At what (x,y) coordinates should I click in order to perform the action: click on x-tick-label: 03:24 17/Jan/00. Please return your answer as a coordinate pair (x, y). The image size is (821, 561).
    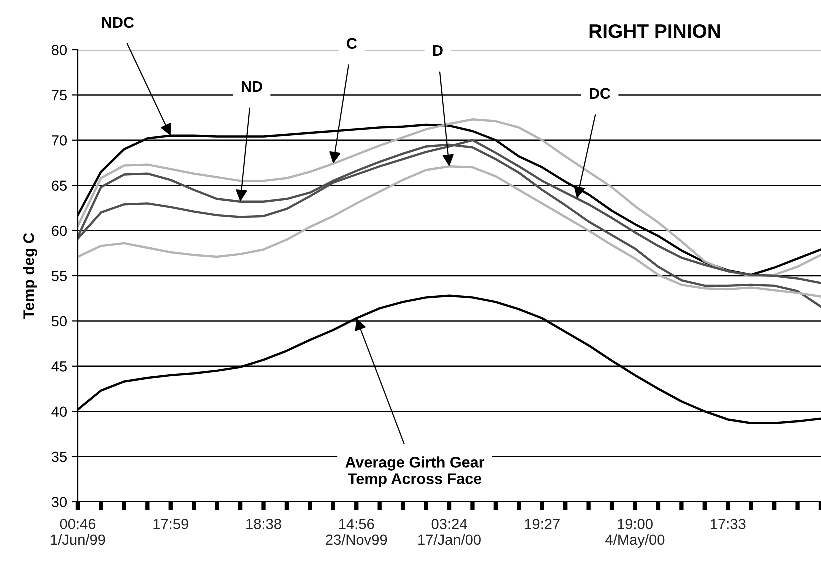
    Looking at the image, I should click on (449, 532).